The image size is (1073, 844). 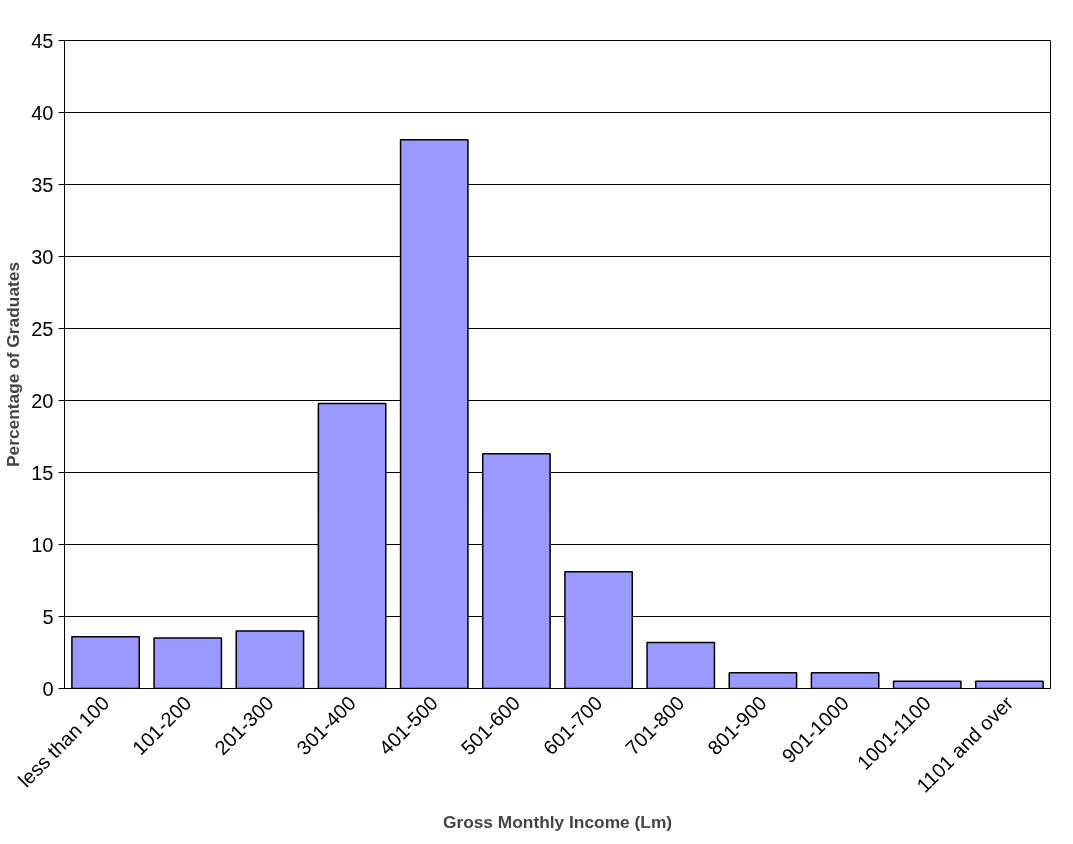 What do you see at coordinates (42, 328) in the screenshot?
I see `y-tick-label: 25` at bounding box center [42, 328].